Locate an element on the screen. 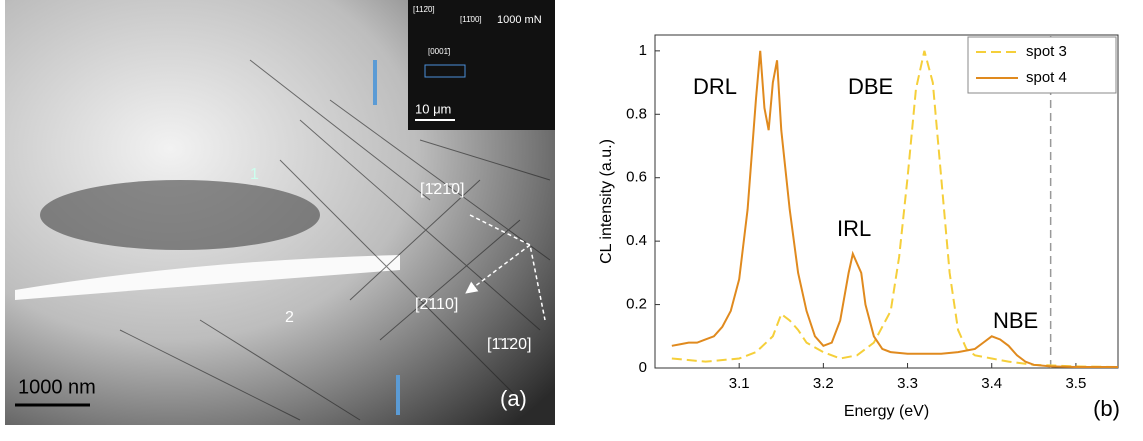 This screenshot has width=1143, height=441. inset-axis: [112̄0] is located at coordinates (424, 9).